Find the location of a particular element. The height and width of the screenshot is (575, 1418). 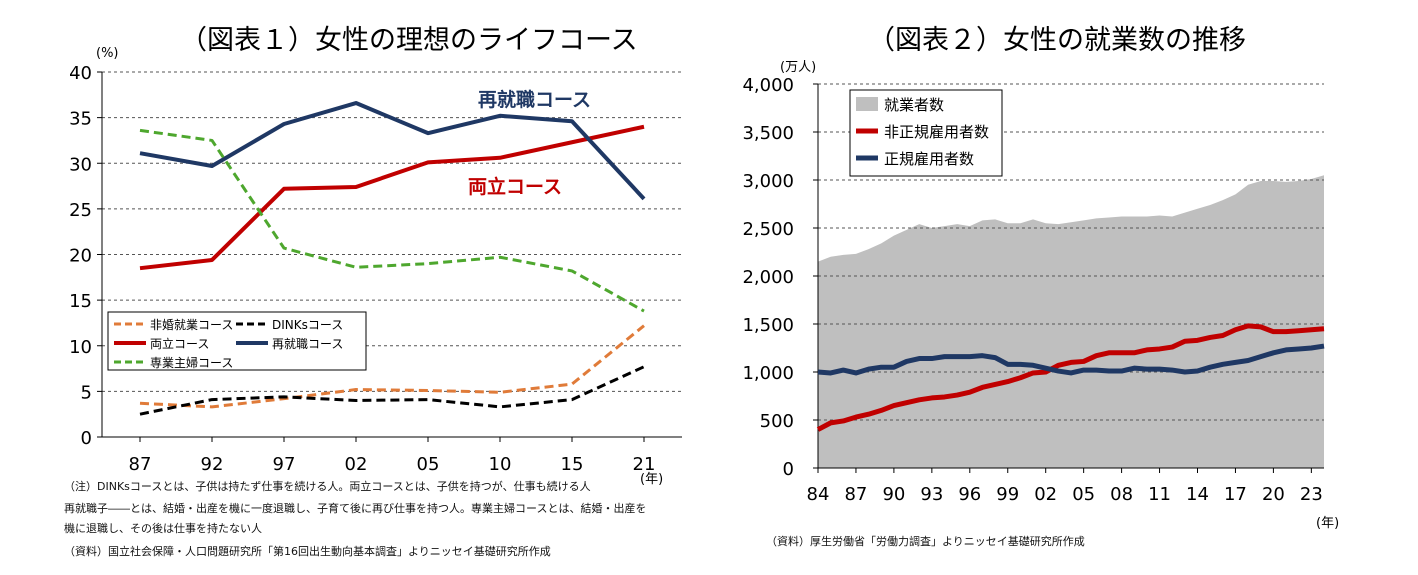

chart-2-x-tick-label: 14 is located at coordinates (1197, 494).